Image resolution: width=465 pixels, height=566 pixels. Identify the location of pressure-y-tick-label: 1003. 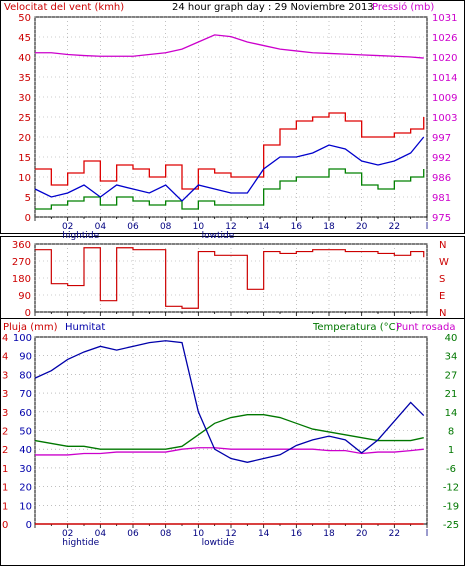
(444, 118).